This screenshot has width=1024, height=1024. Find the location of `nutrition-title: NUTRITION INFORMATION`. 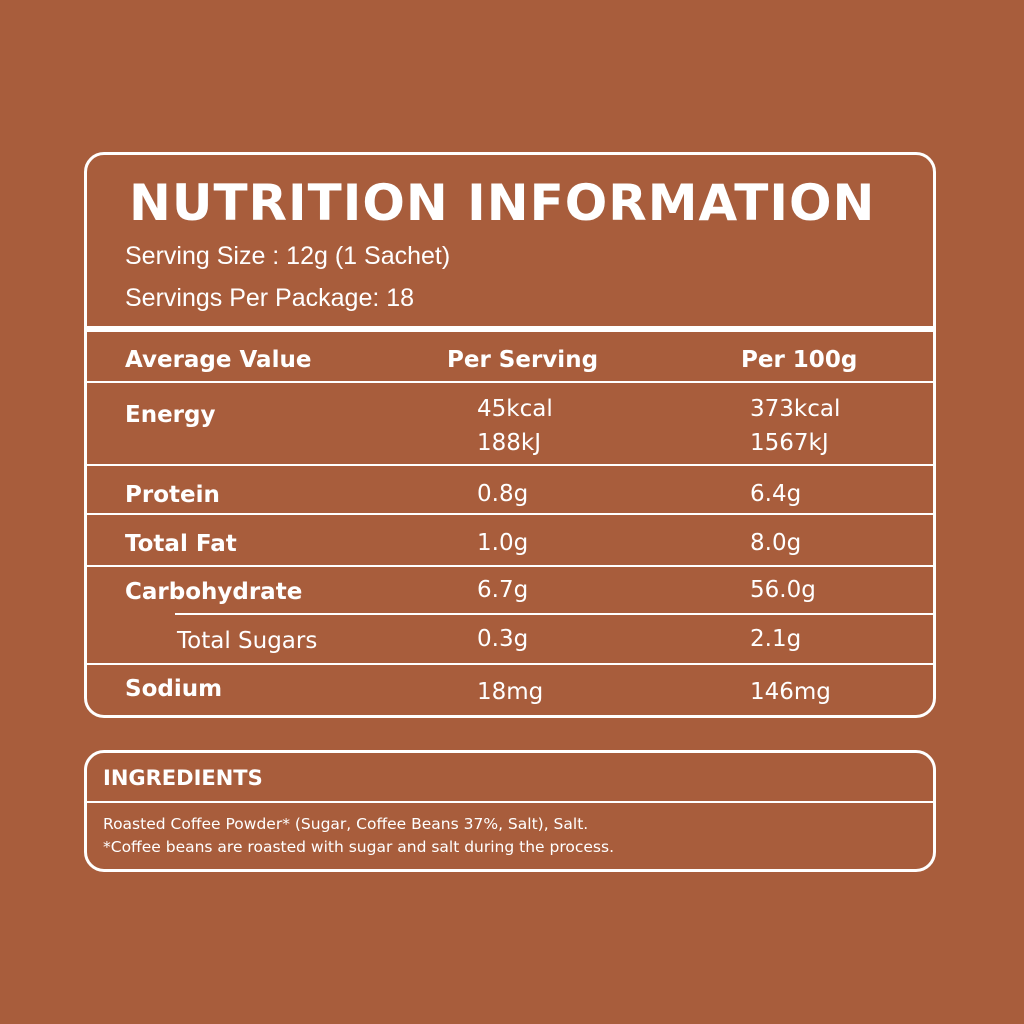

nutrition-title: NUTRITION INFORMATION is located at coordinates (502, 203).